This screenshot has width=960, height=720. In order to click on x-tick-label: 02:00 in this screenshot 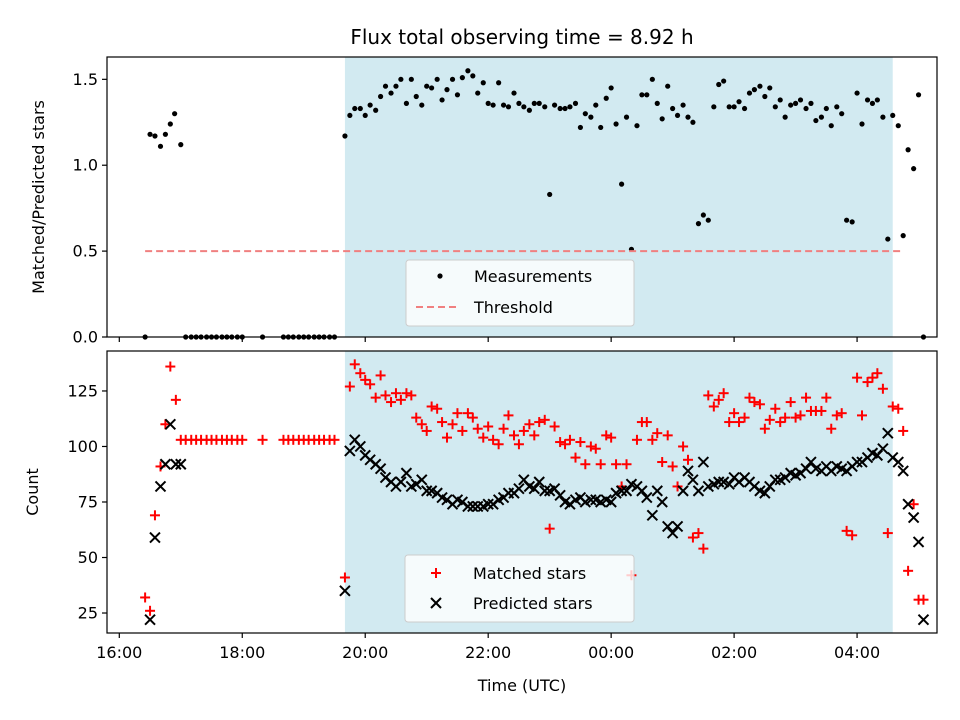, I will do `click(734, 652)`.